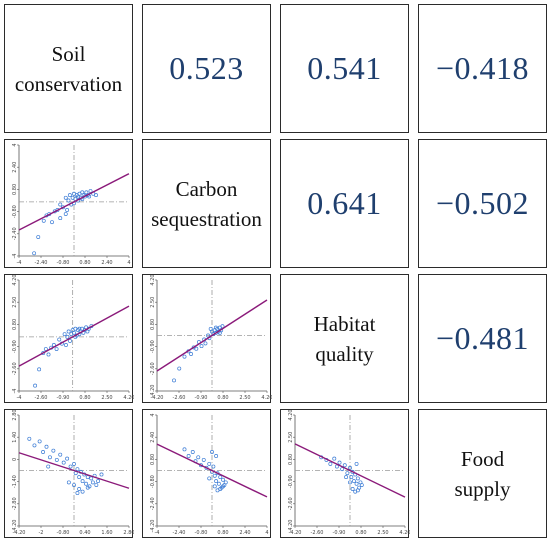 The width and height of the screenshot is (550, 544). Describe the element at coordinates (15, 459) in the screenshot. I see `y-tick-label: 0` at that location.